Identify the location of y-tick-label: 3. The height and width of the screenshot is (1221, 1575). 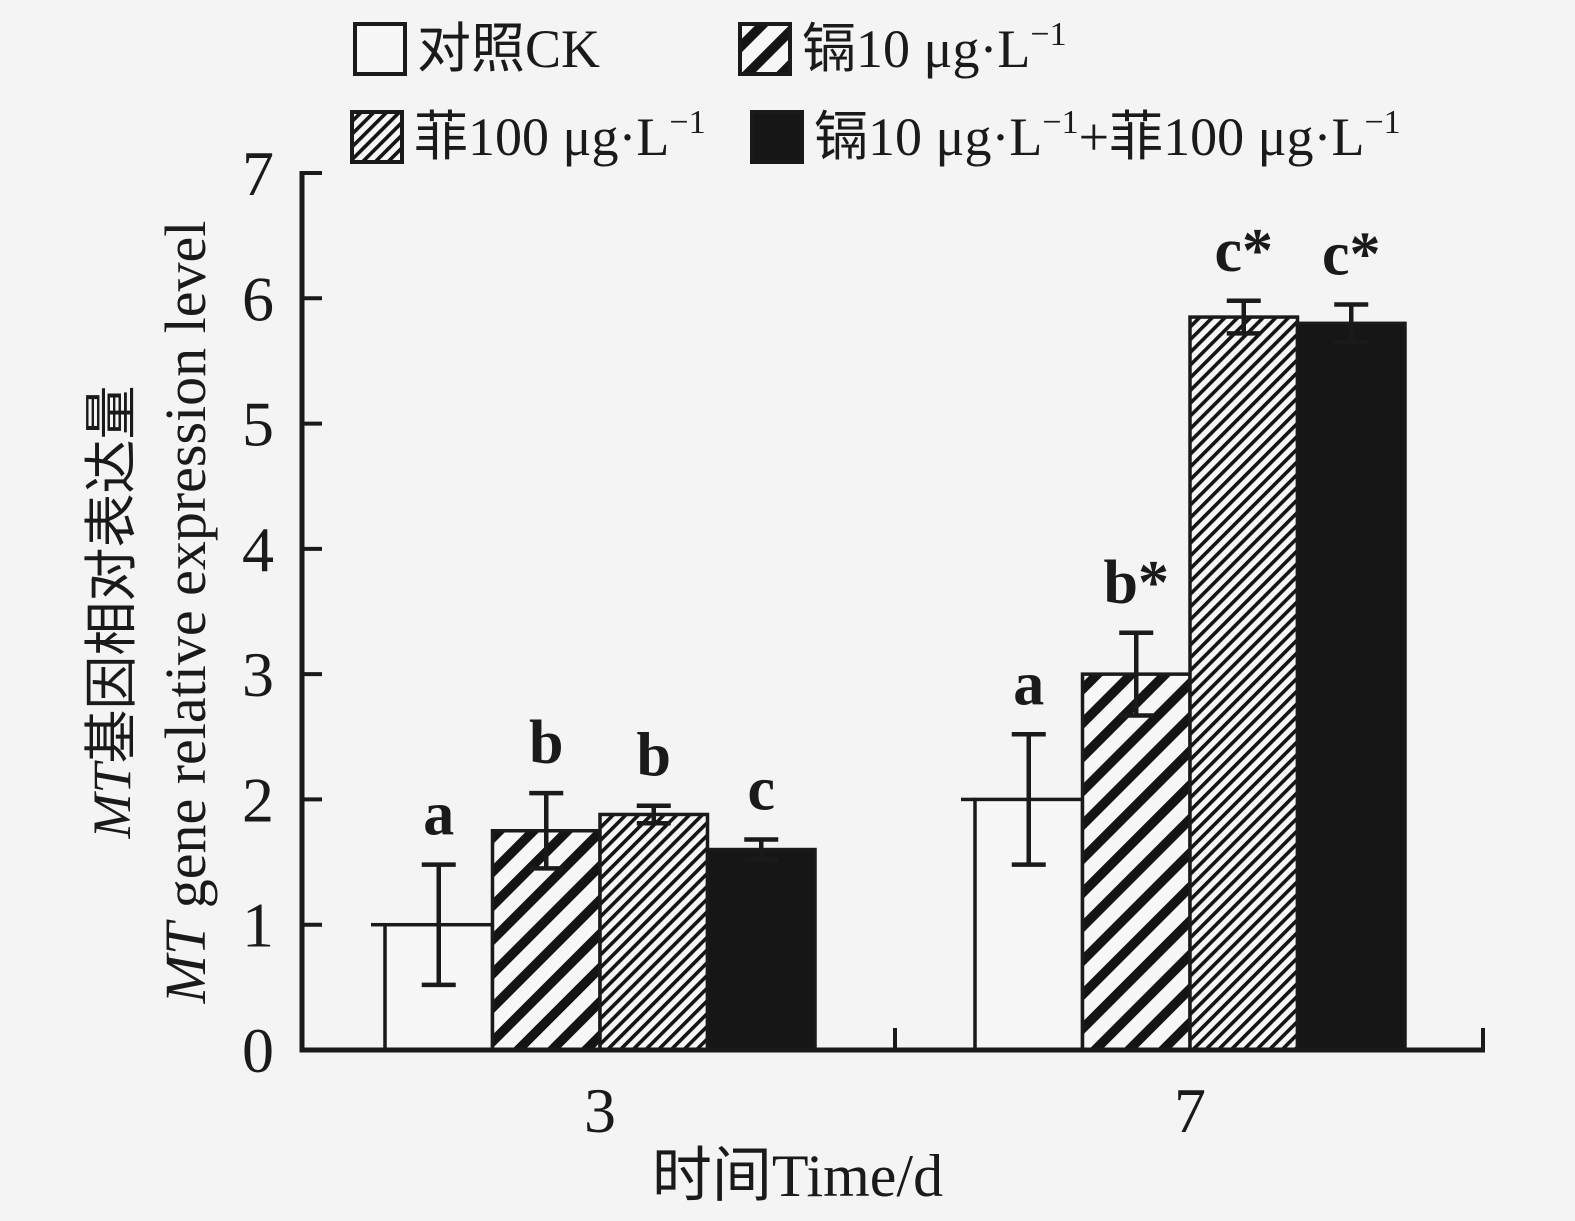
(258, 674).